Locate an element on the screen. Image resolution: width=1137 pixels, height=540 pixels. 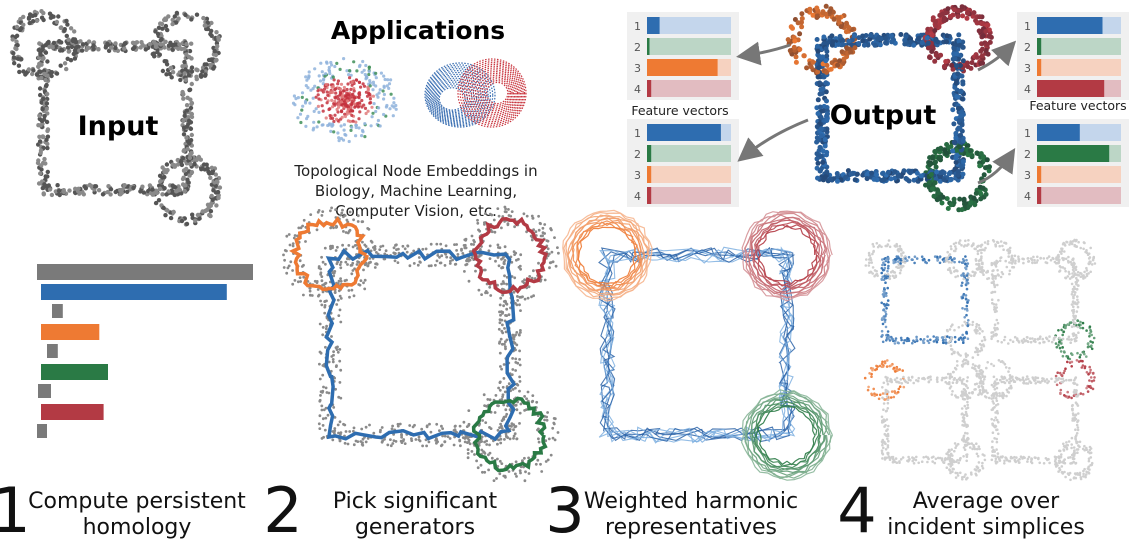
step-3-label-line-2: representatives is located at coordinates (691, 527).